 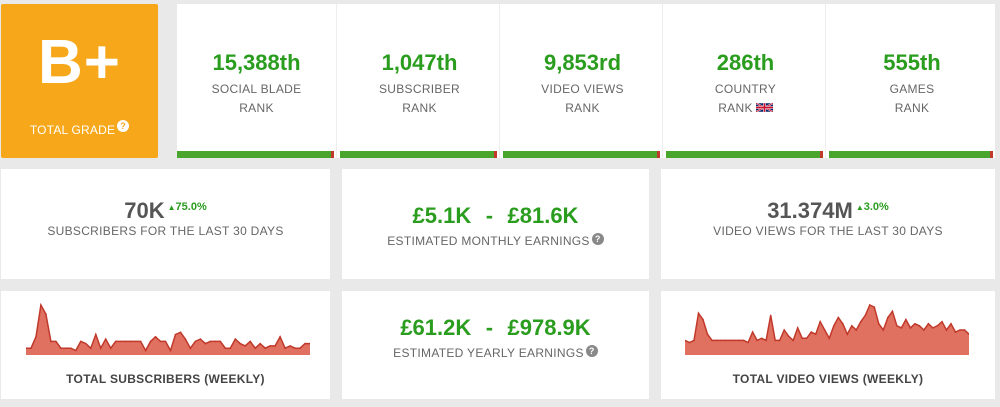 I want to click on up-arrow-icon: ▲, so click(x=859, y=207).